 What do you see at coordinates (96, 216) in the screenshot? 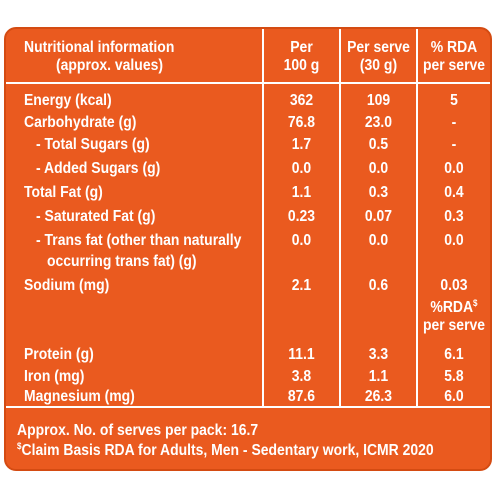
I see `row-label: - Saturated Fat (g)` at bounding box center [96, 216].